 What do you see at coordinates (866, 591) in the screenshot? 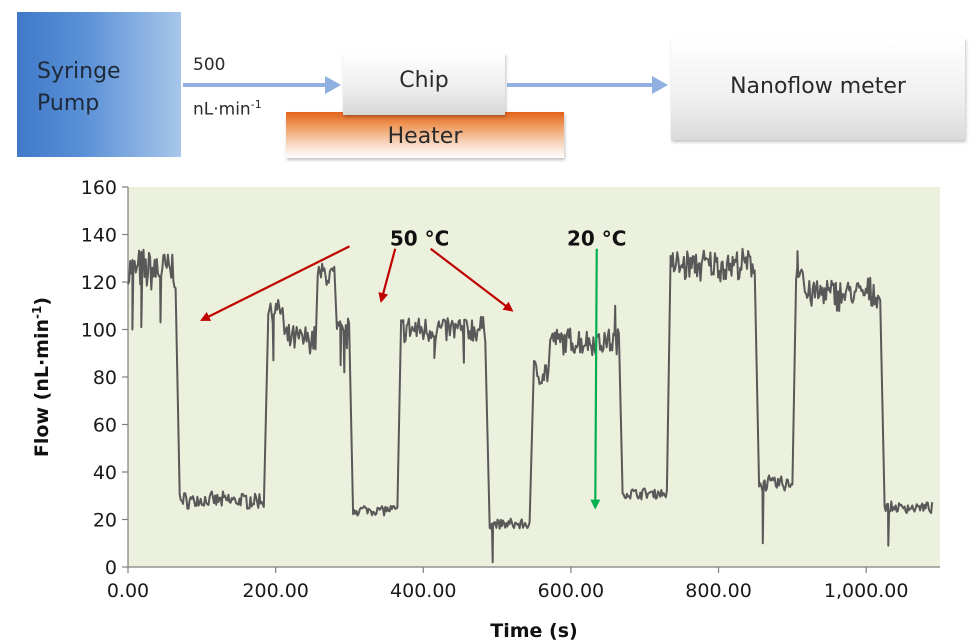
I see `x-tick-label: 1,000.00` at bounding box center [866, 591].